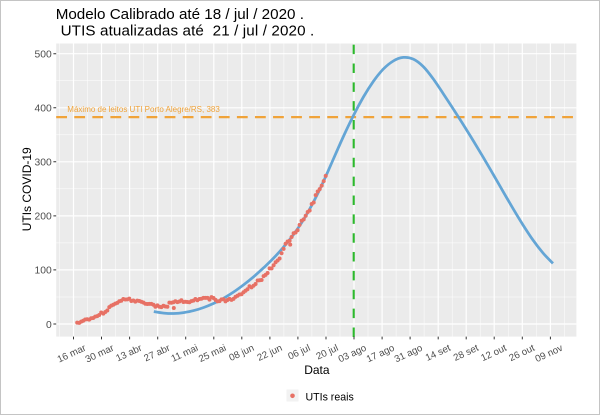  What do you see at coordinates (180, 14) in the screenshot?
I see `svg-text:Modelo Calibrado até 18 / jul: Modelo Calibrado até 18 / jul / 2020 .` at bounding box center [180, 14].